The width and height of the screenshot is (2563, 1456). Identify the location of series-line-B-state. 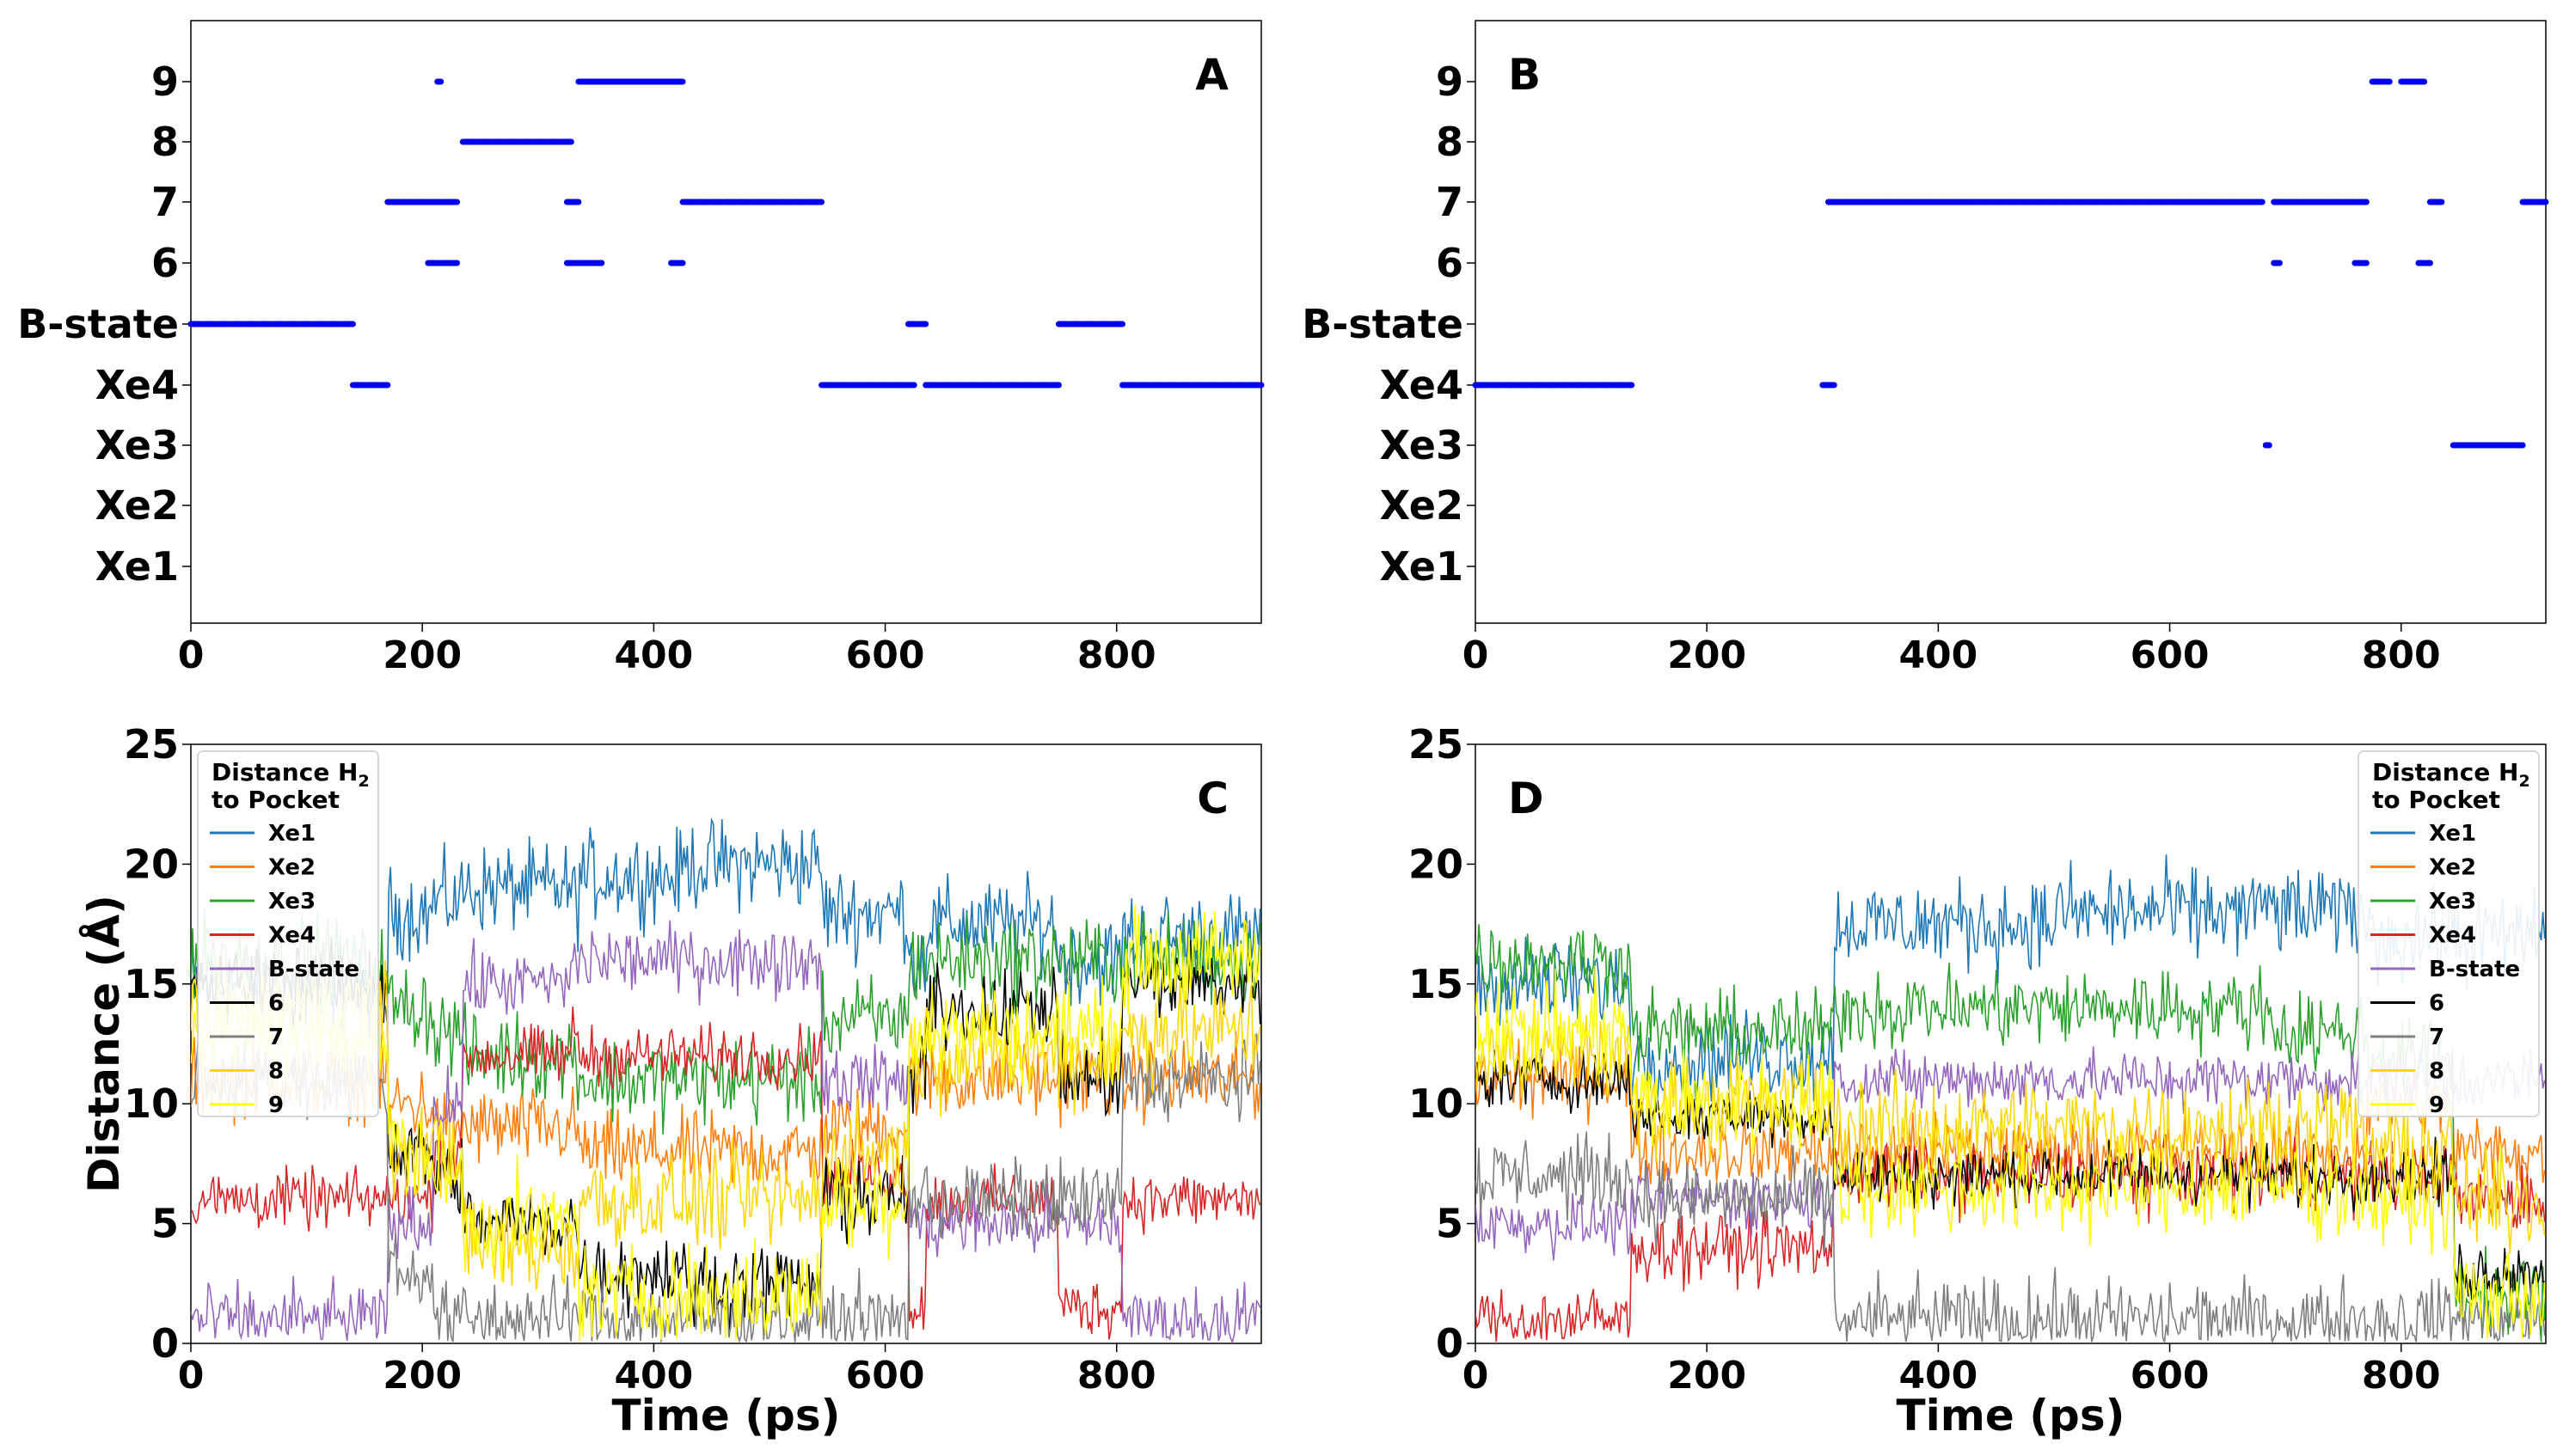
(726, 1132).